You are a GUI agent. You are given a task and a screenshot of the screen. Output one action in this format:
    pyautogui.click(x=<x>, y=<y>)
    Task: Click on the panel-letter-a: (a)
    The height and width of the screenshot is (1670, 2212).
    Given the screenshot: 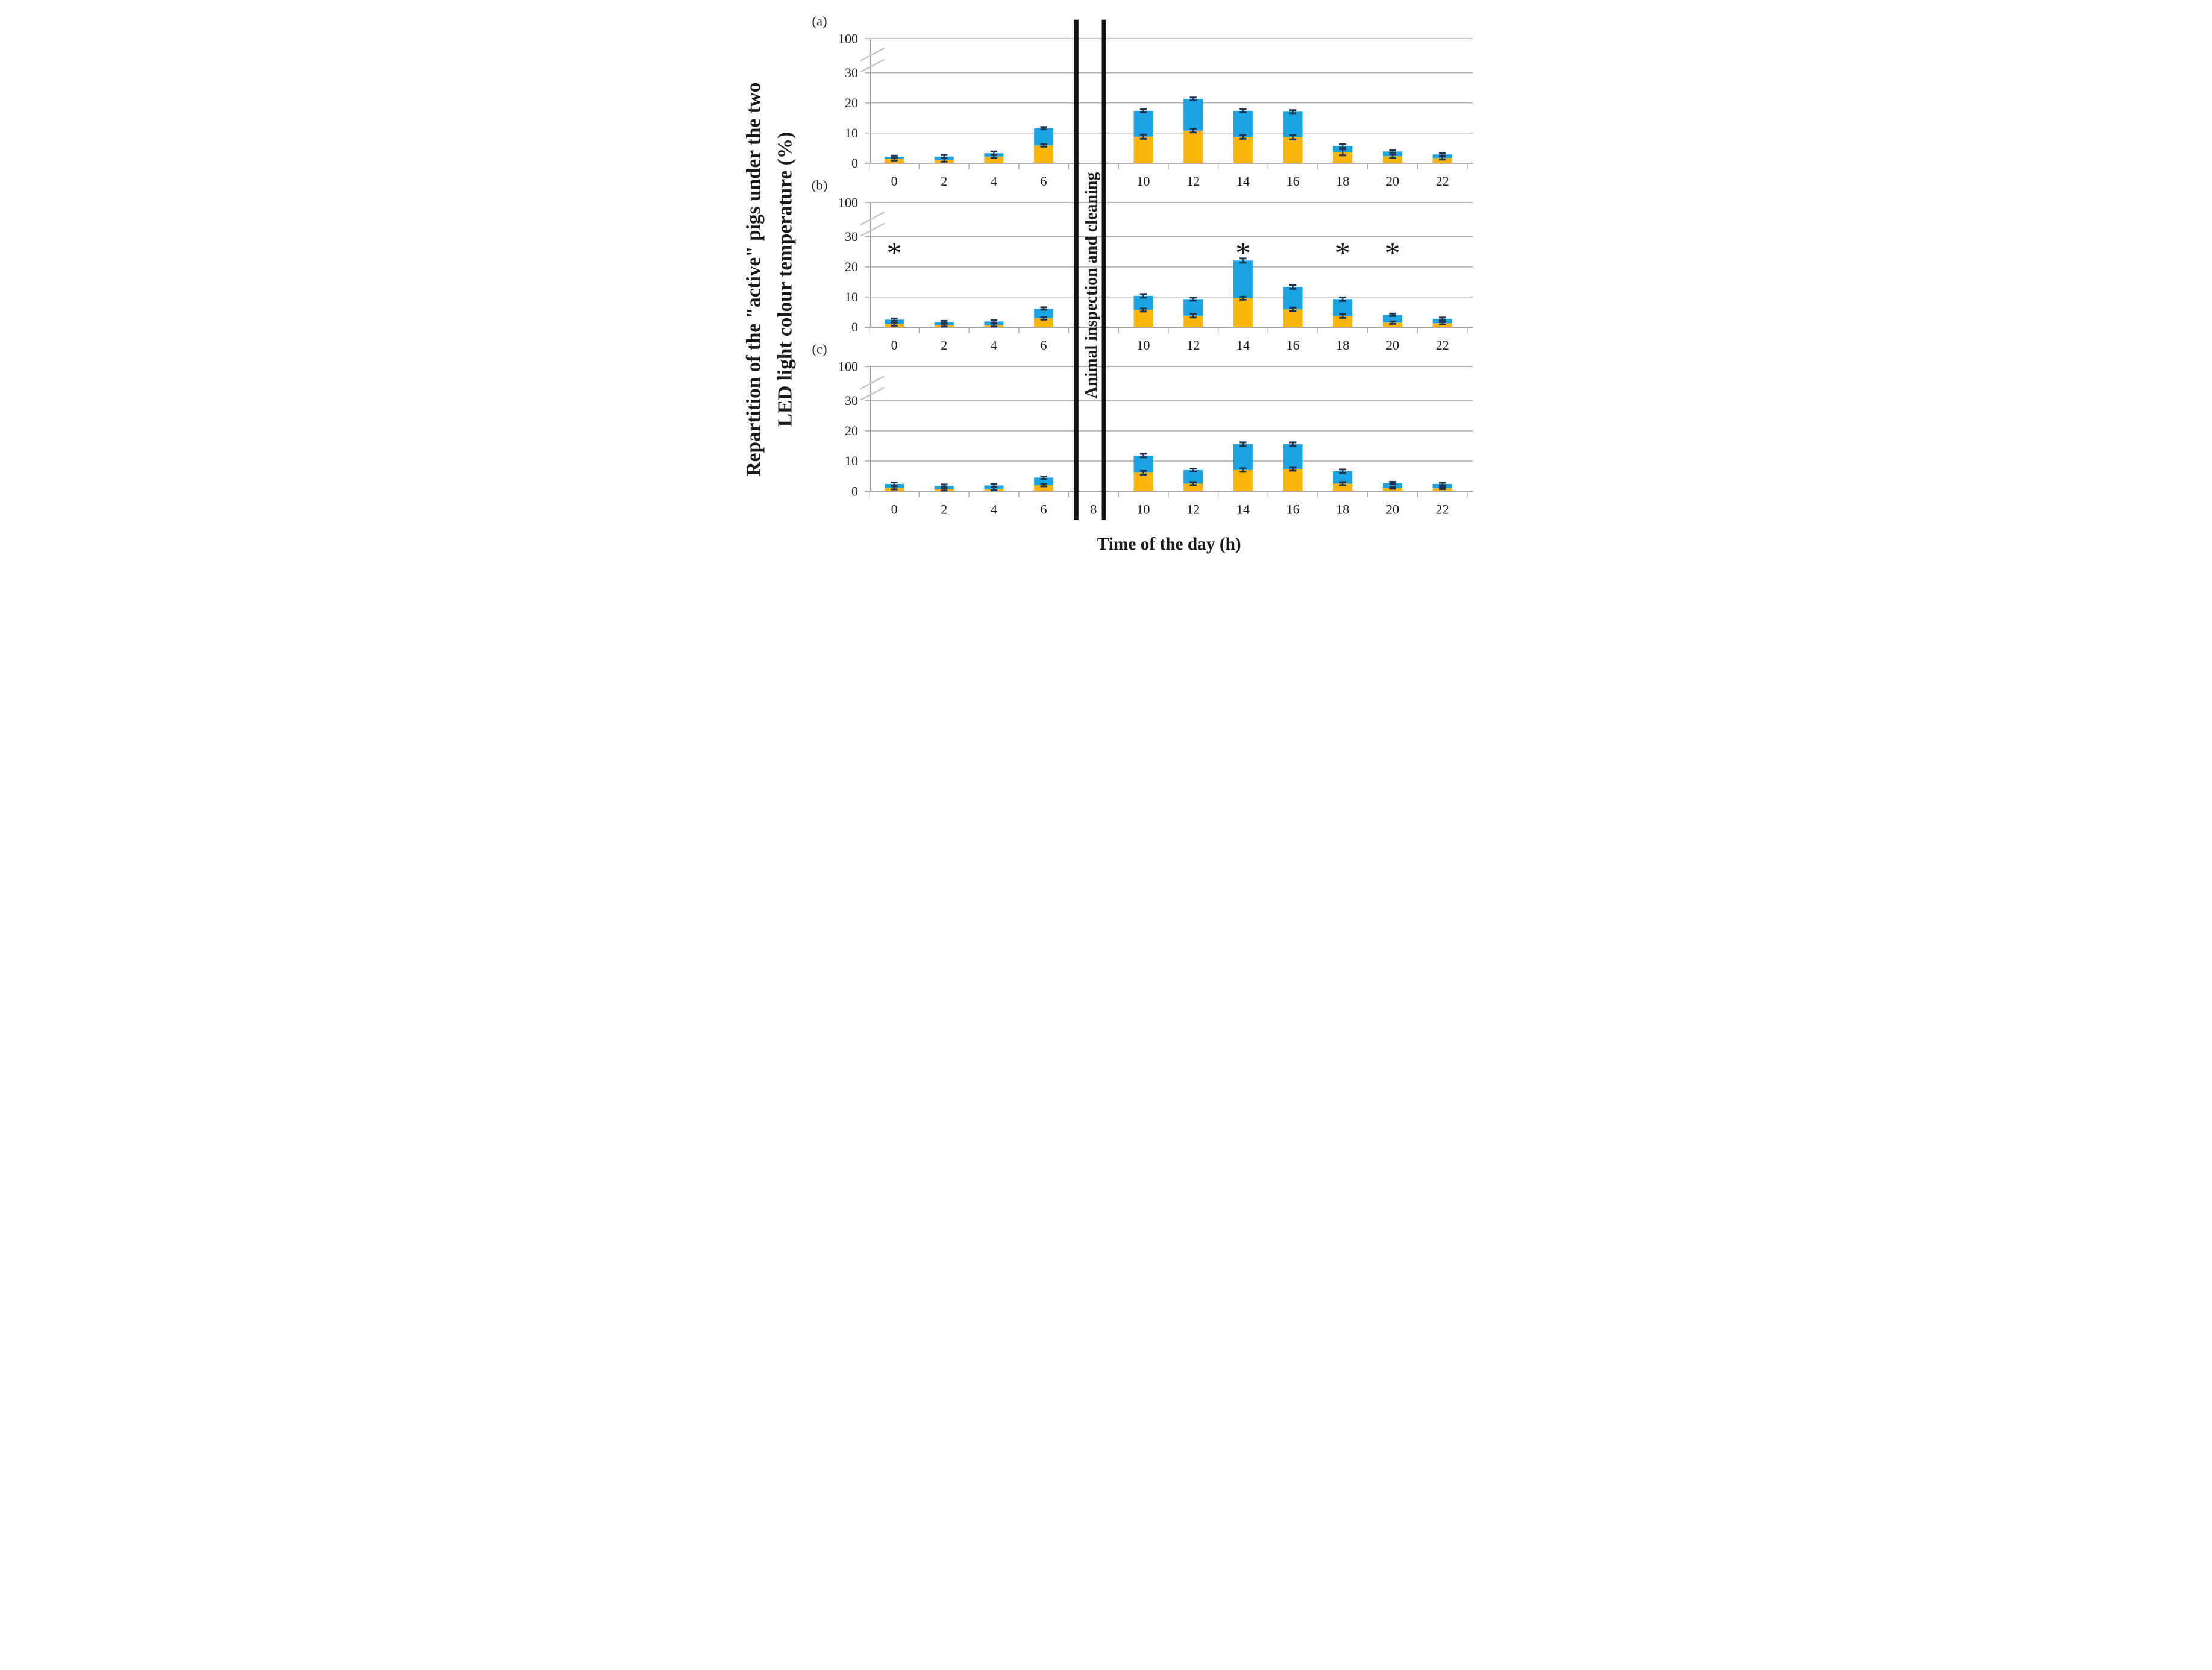 What is the action you would take?
    pyautogui.click(x=819, y=20)
    